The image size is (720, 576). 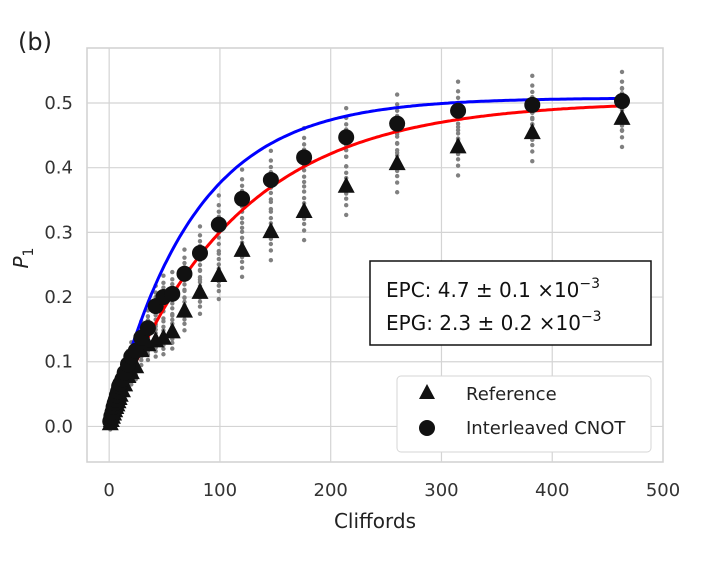 I want to click on x-tick-label: 400, so click(x=552, y=490).